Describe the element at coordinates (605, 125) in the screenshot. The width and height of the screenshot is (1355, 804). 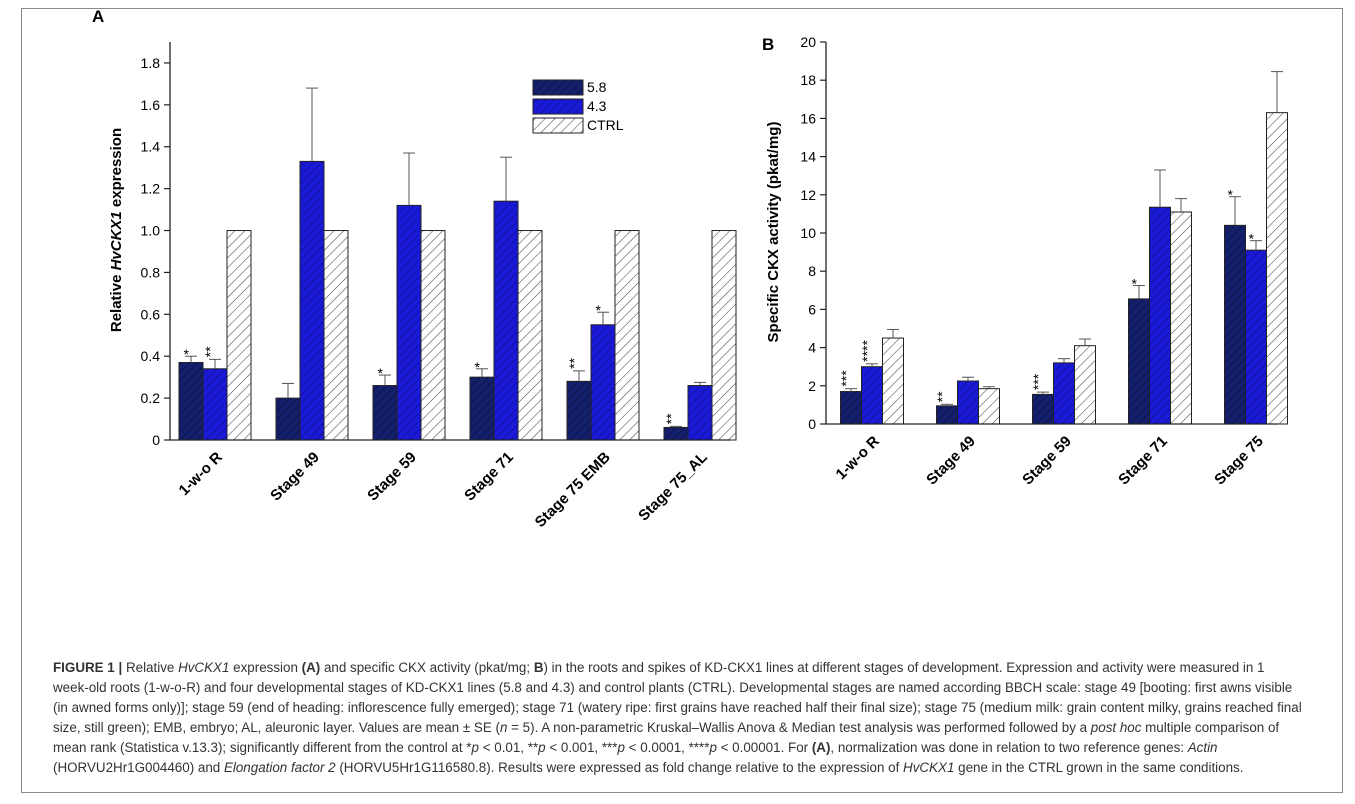
I see `legend-label: CTRL` at that location.